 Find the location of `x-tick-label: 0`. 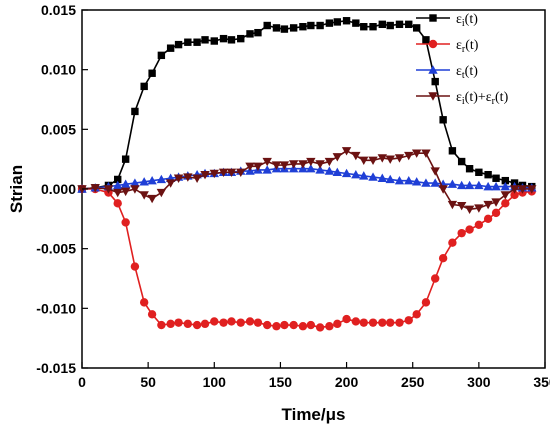

x-tick-label: 0 is located at coordinates (82, 382).